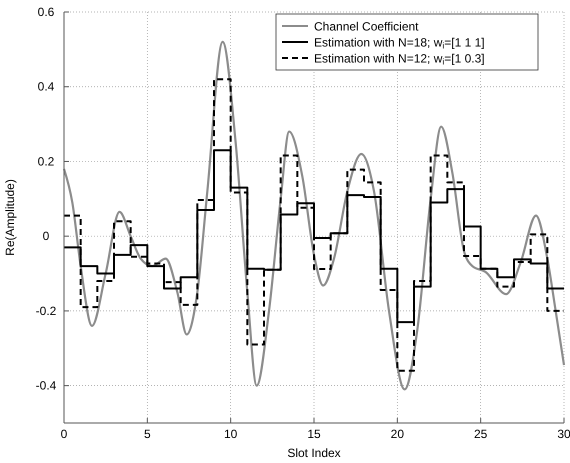  I want to click on y-axis-title: Re(Amplitude), so click(10, 217).